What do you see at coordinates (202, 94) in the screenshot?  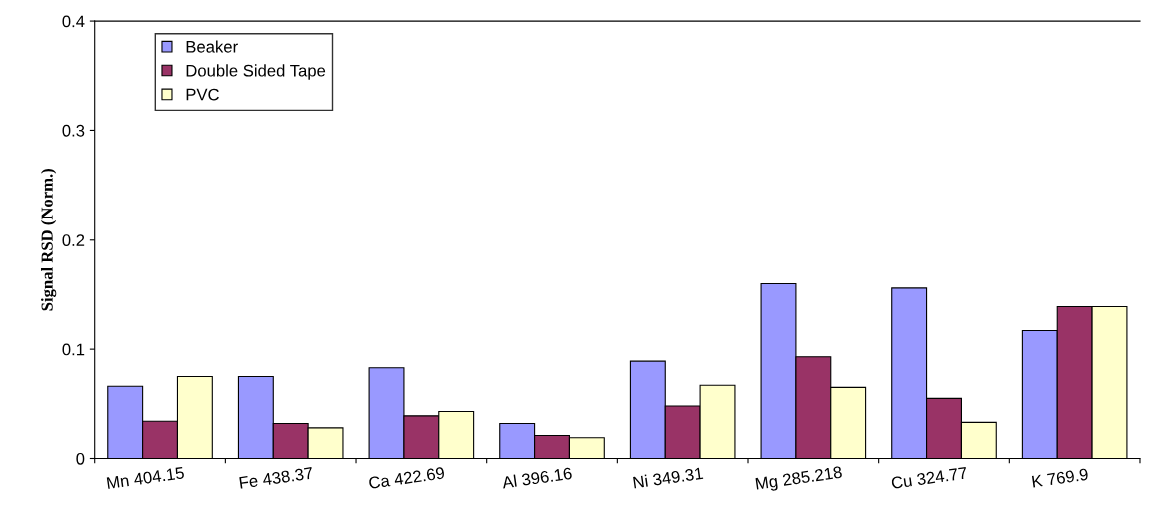 I see `legend-label: PVC` at bounding box center [202, 94].